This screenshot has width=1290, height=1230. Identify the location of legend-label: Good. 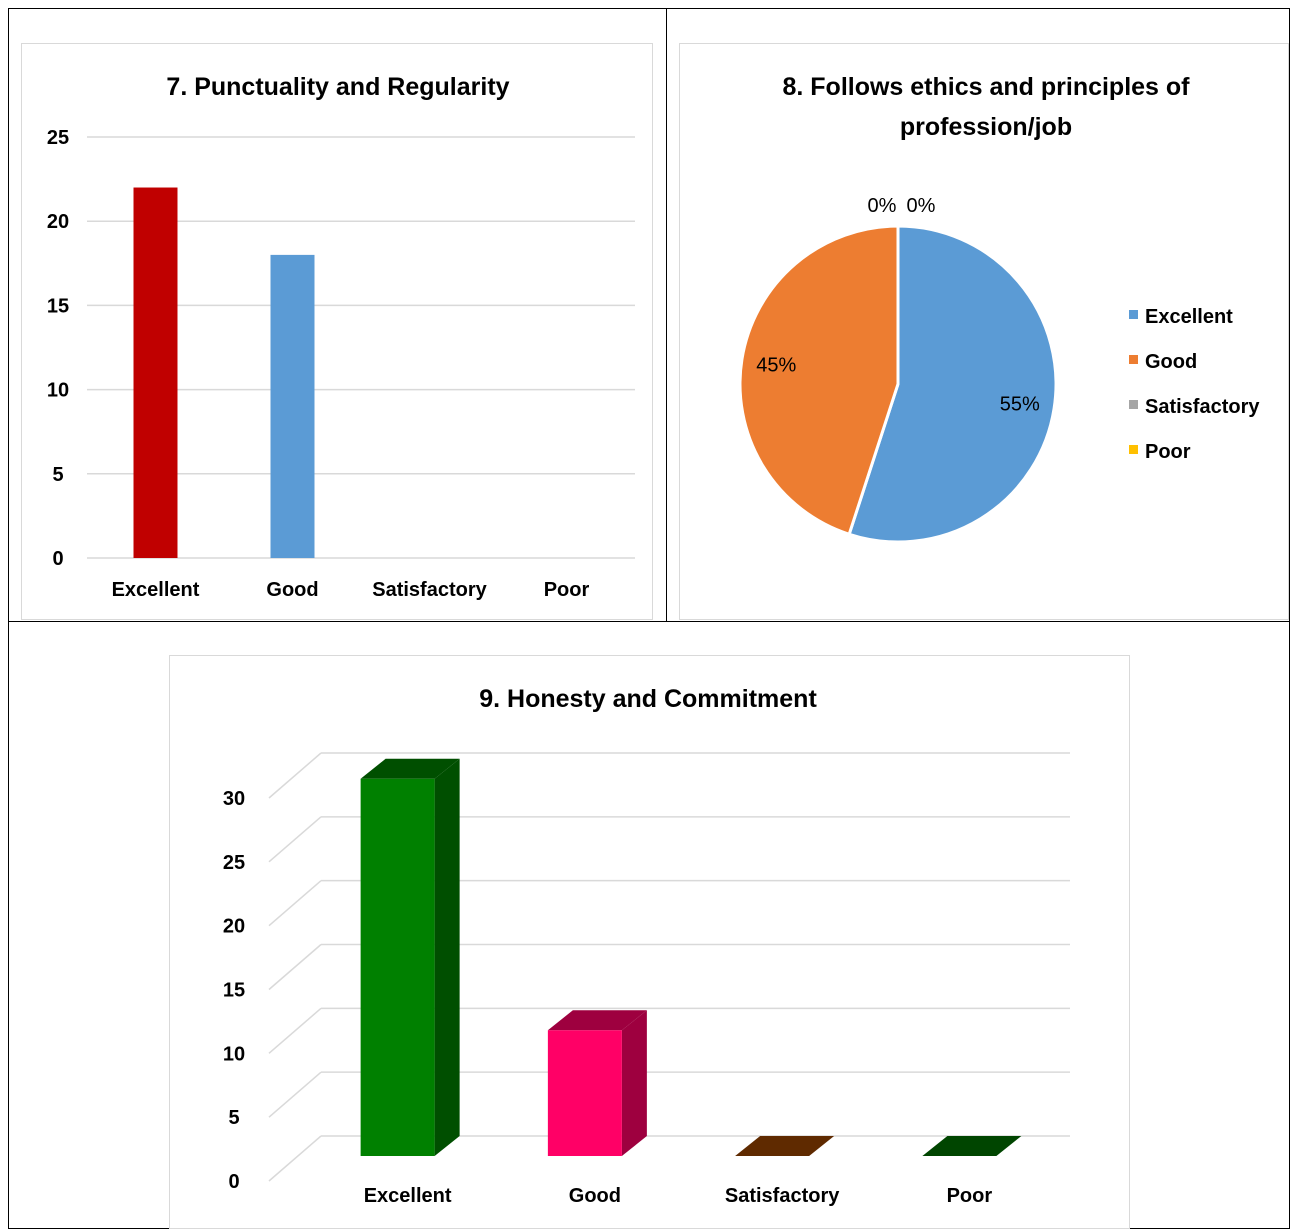
(1171, 362).